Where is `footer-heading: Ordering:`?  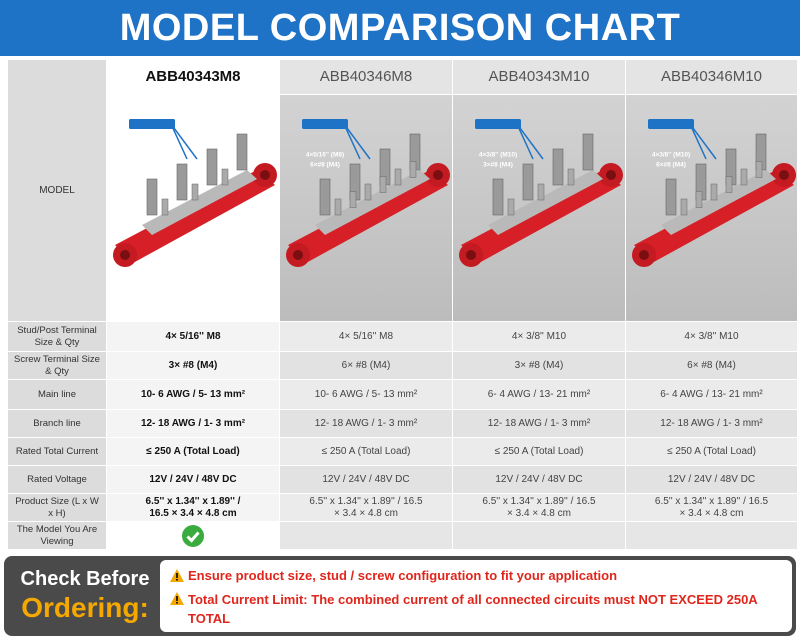
footer-heading: Ordering: is located at coordinates (85, 607).